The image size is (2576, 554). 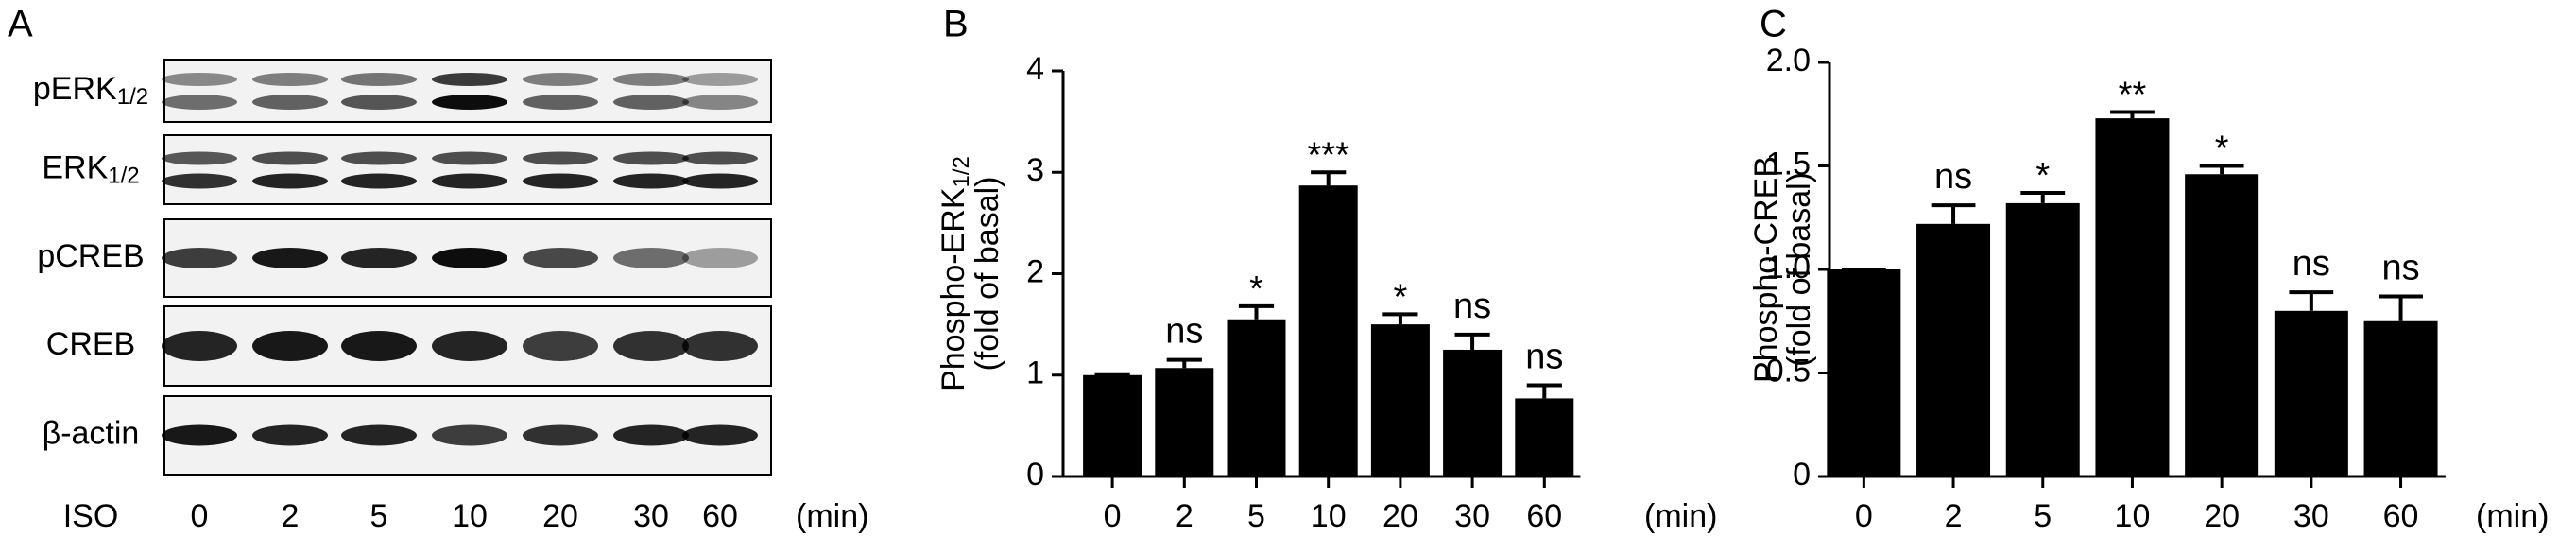 What do you see at coordinates (75, 89) in the screenshot?
I see `row-label-main: pERK` at bounding box center [75, 89].